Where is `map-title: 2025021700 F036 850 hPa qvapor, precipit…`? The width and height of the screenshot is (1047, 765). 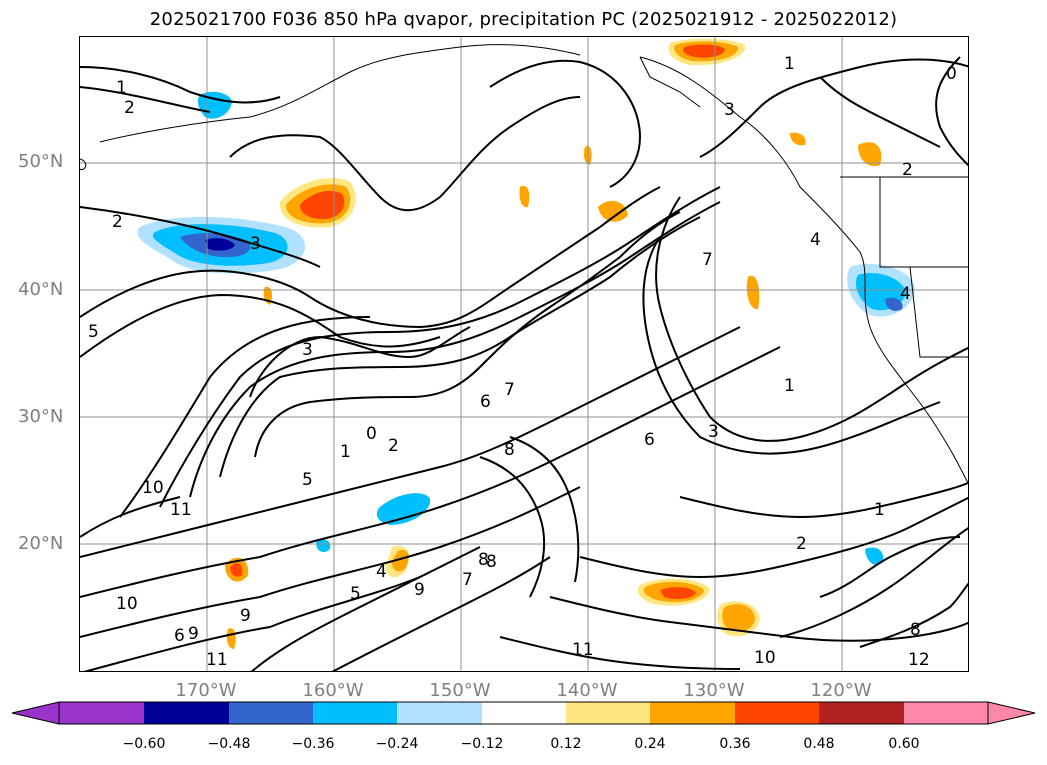
map-title: 2025021700 F036 850 hPa qvapor, precipit… is located at coordinates (523, 19).